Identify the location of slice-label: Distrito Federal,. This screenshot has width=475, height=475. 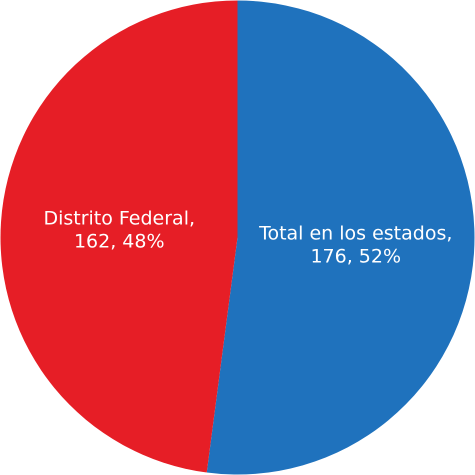
(119, 218).